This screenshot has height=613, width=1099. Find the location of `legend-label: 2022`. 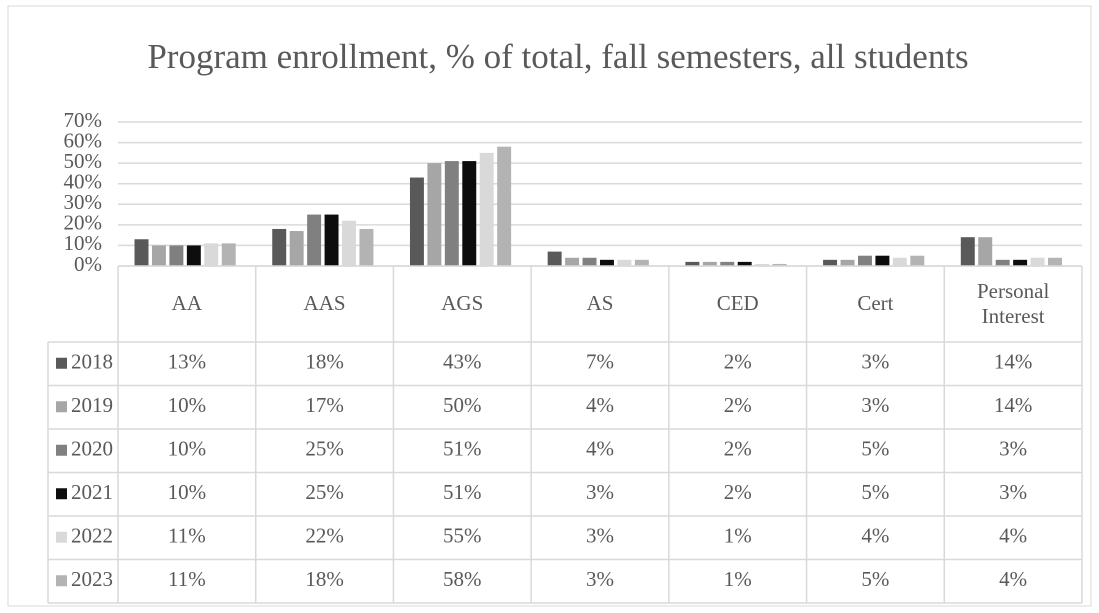

legend-label: 2022 is located at coordinates (92, 536).